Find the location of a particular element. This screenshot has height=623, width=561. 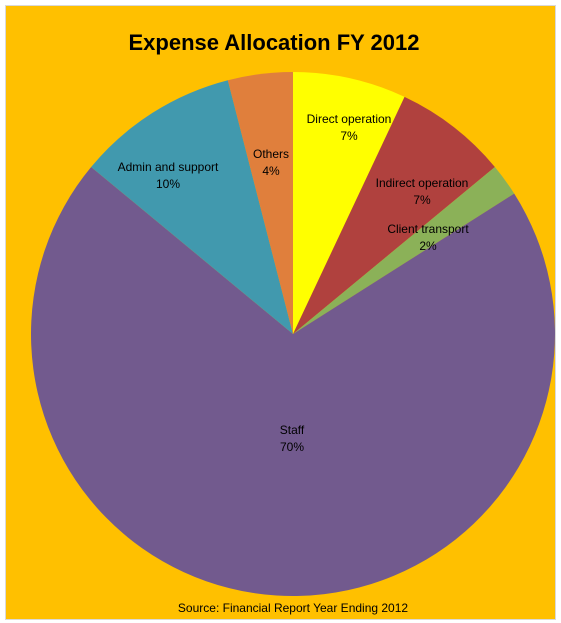

pie-slice-admin-and-support is located at coordinates (192, 207).